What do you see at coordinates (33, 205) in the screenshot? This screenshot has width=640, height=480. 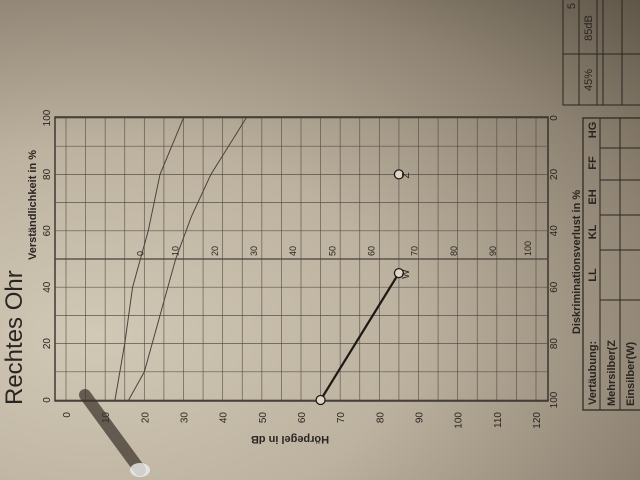 I see `y-axis-title: Verständlichkeit in %` at bounding box center [33, 205].